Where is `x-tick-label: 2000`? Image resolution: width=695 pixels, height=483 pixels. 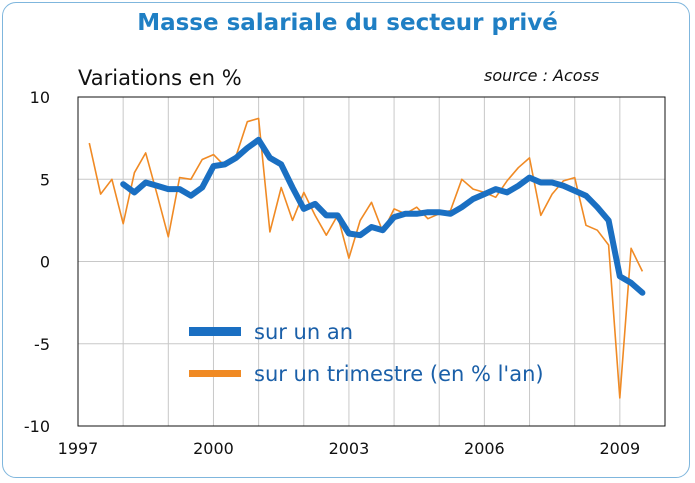
x-tick-label: 2000 is located at coordinates (213, 448).